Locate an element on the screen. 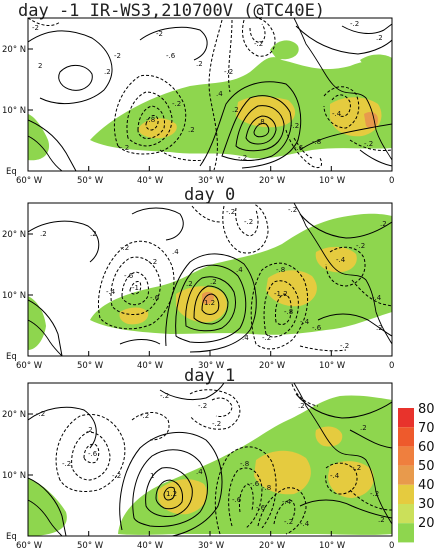 This screenshot has width=442, height=550. colorbar-label: 70 is located at coordinates (426, 428).